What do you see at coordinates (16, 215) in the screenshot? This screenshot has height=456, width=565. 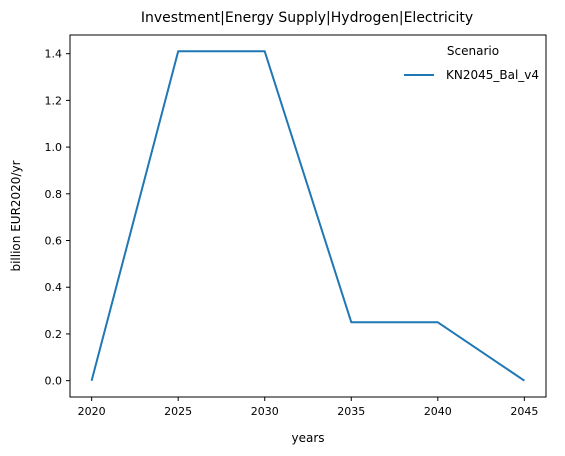 I see `y-axis-label: billion EUR2020/yr` at bounding box center [16, 215].